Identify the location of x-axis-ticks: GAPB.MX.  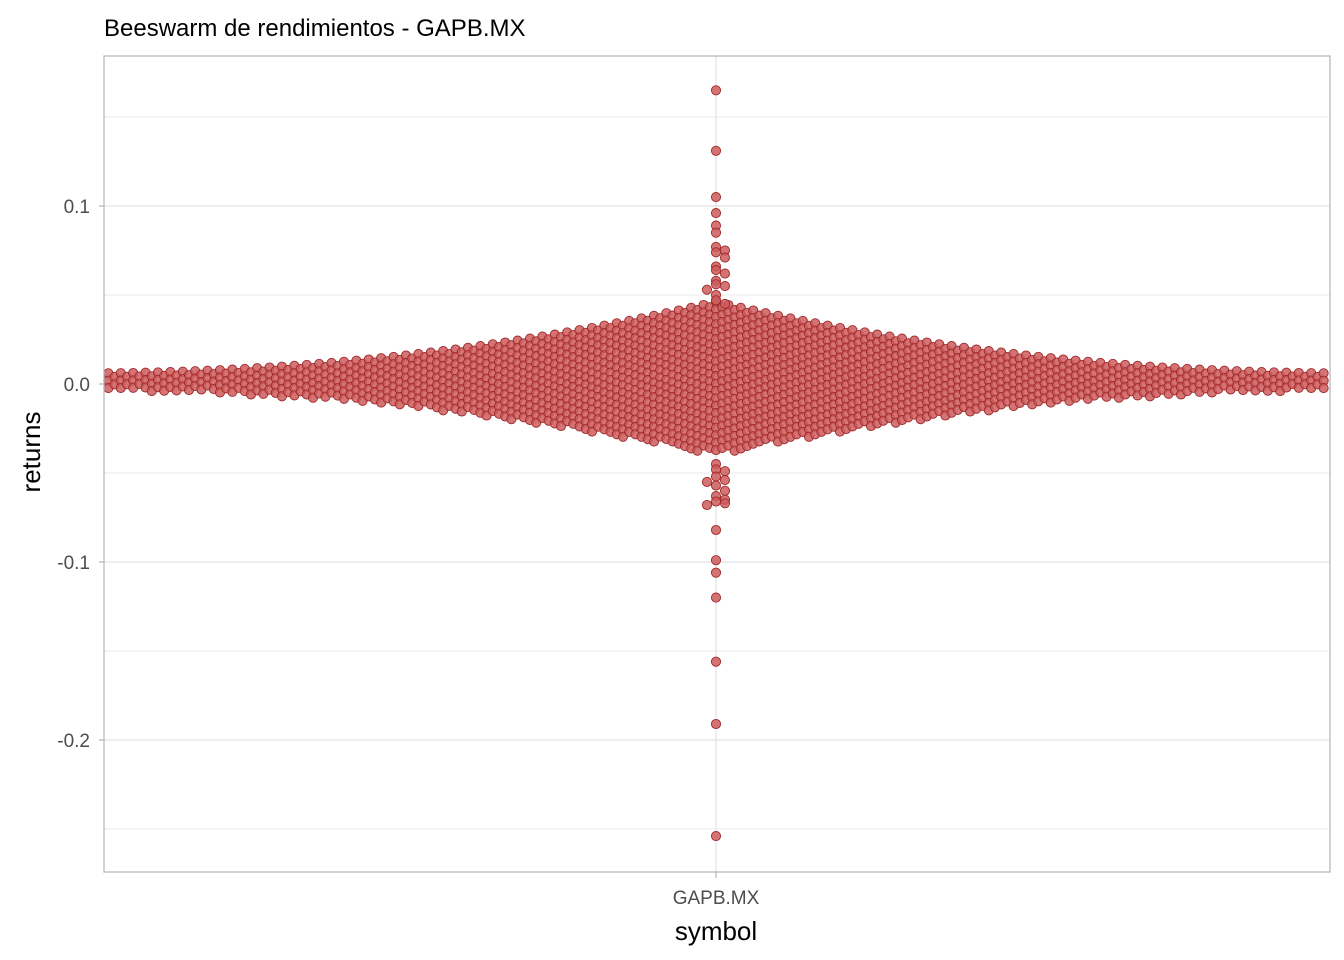
(716, 890).